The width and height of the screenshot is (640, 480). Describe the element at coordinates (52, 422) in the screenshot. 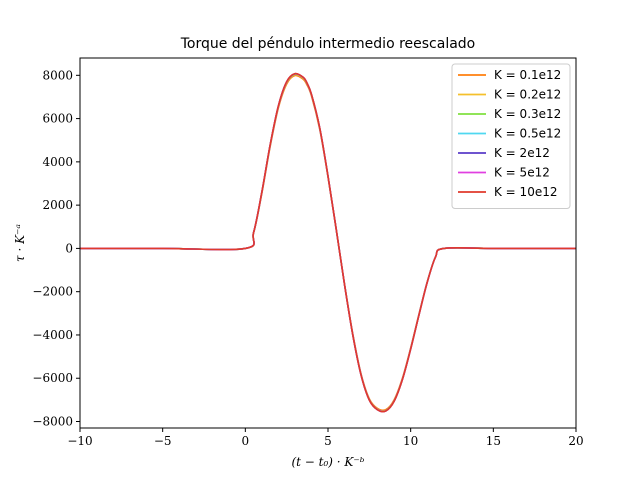

I see `y-tick-label: −8000` at that location.